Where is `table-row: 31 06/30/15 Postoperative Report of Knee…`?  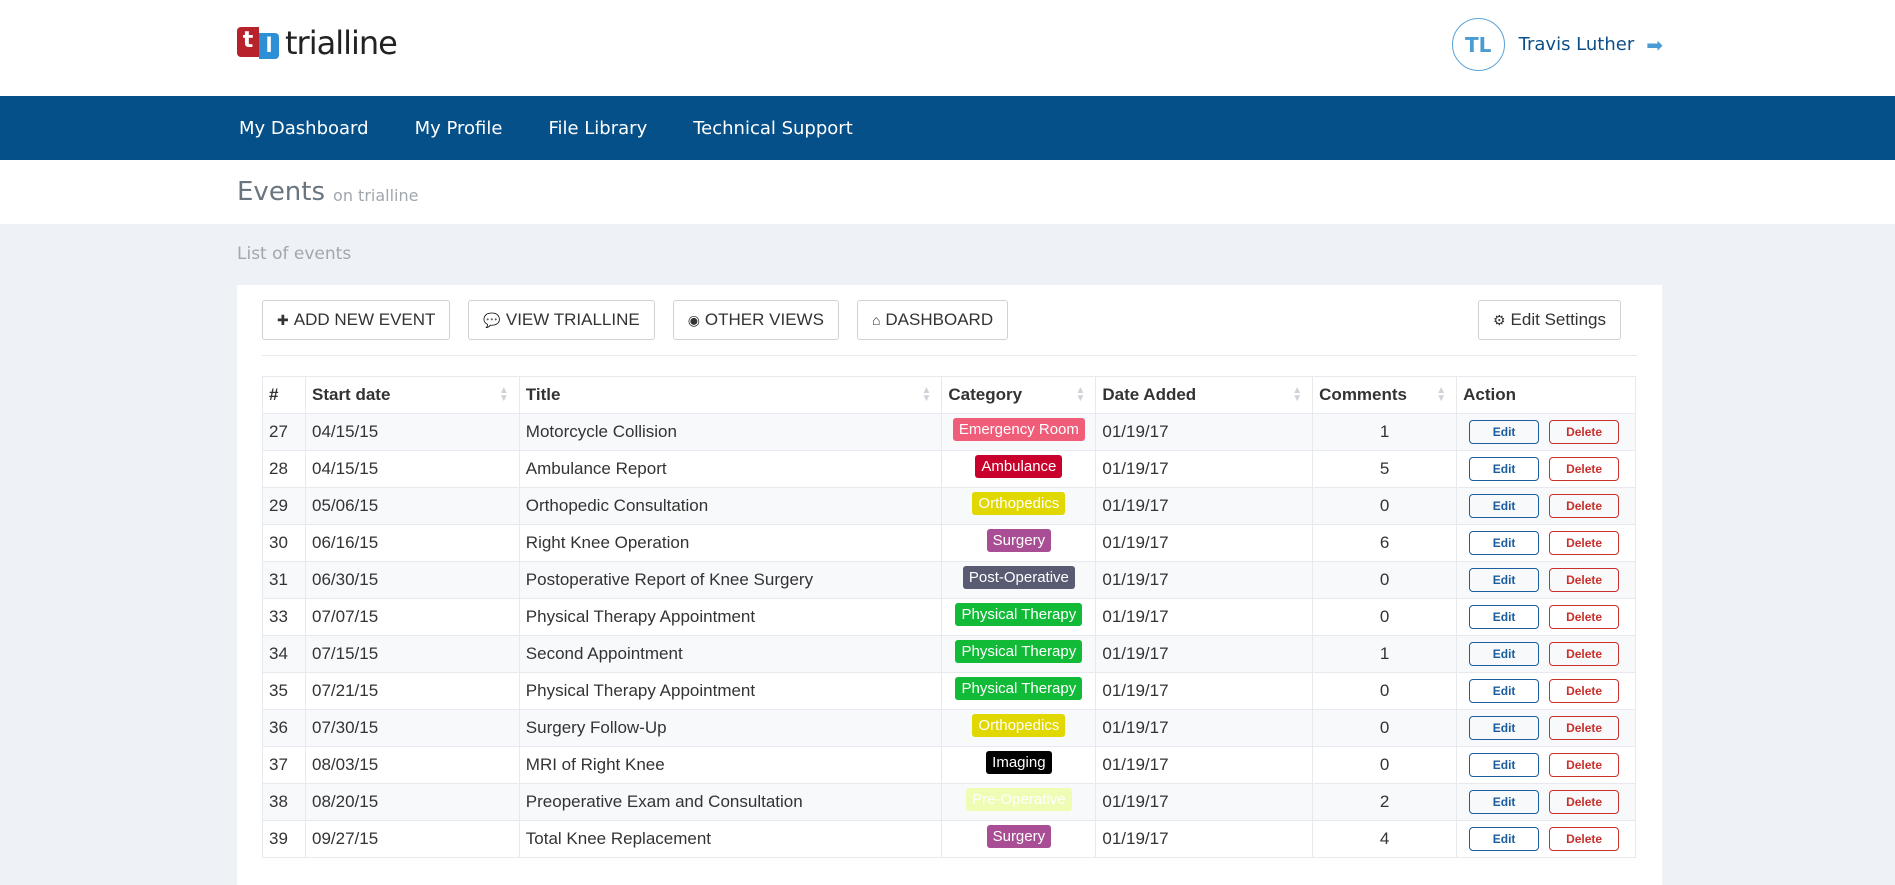
table-row: 31 06/30/15 Postoperative Report of Knee… is located at coordinates (949, 580).